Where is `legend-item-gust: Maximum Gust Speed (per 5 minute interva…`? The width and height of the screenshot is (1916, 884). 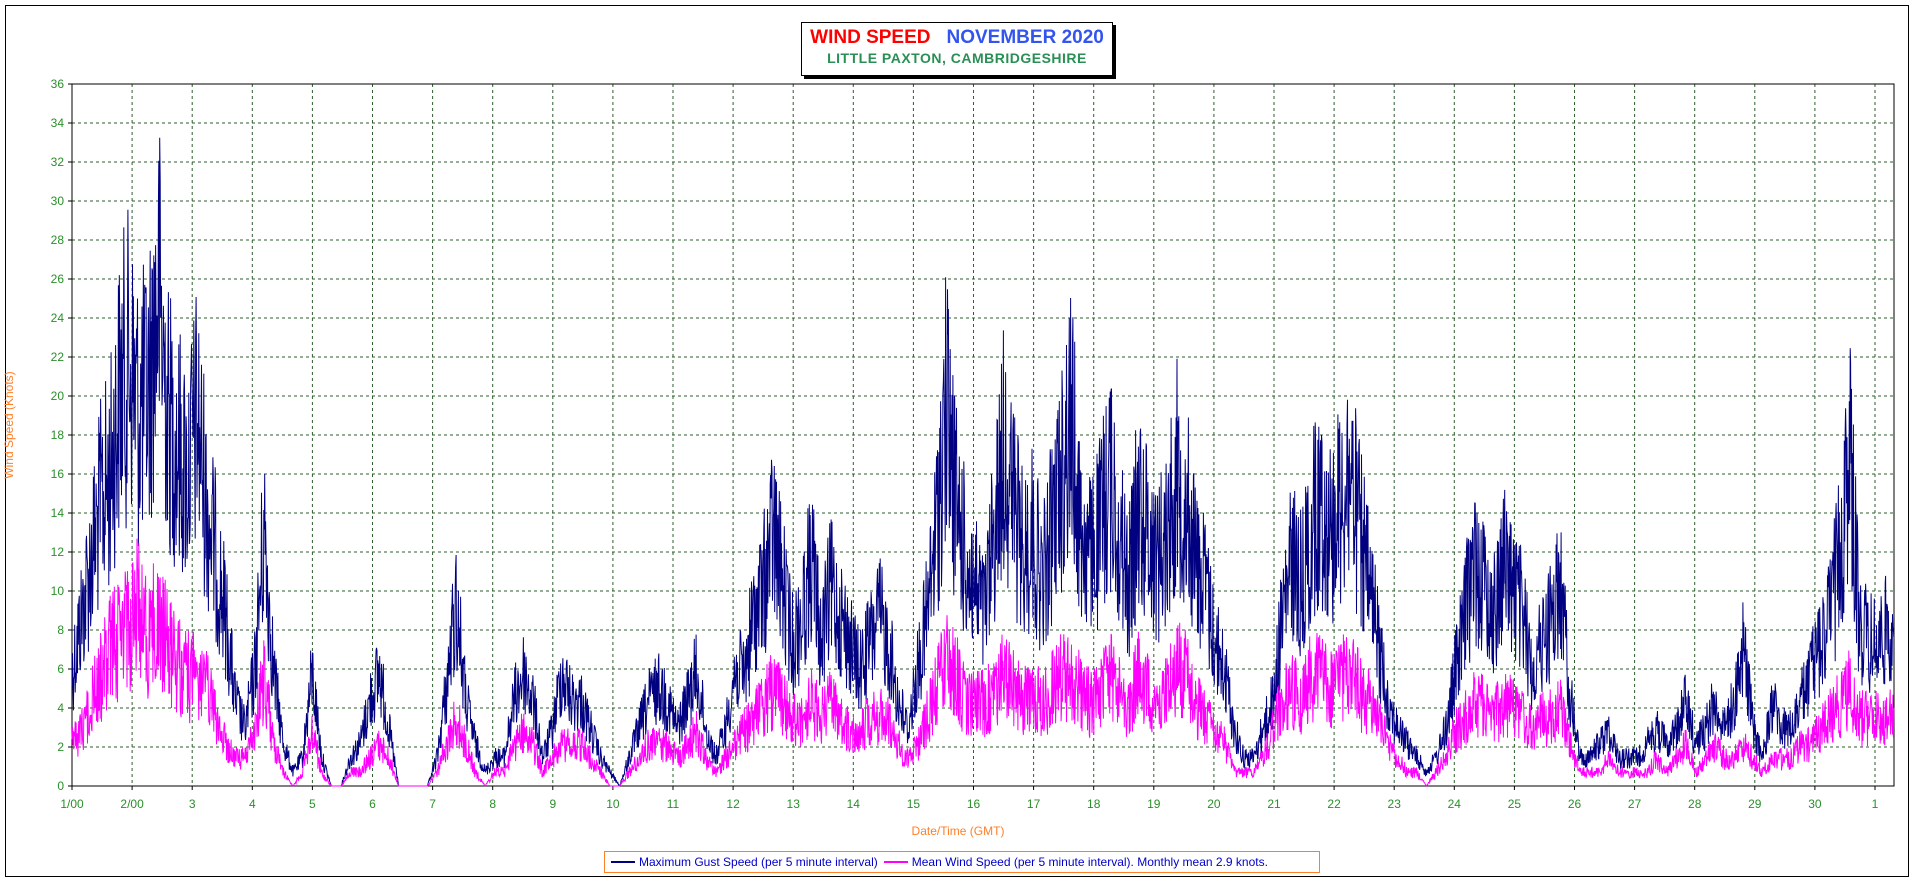 legend-item-gust: Maximum Gust Speed (per 5 minute interva… is located at coordinates (744, 862).